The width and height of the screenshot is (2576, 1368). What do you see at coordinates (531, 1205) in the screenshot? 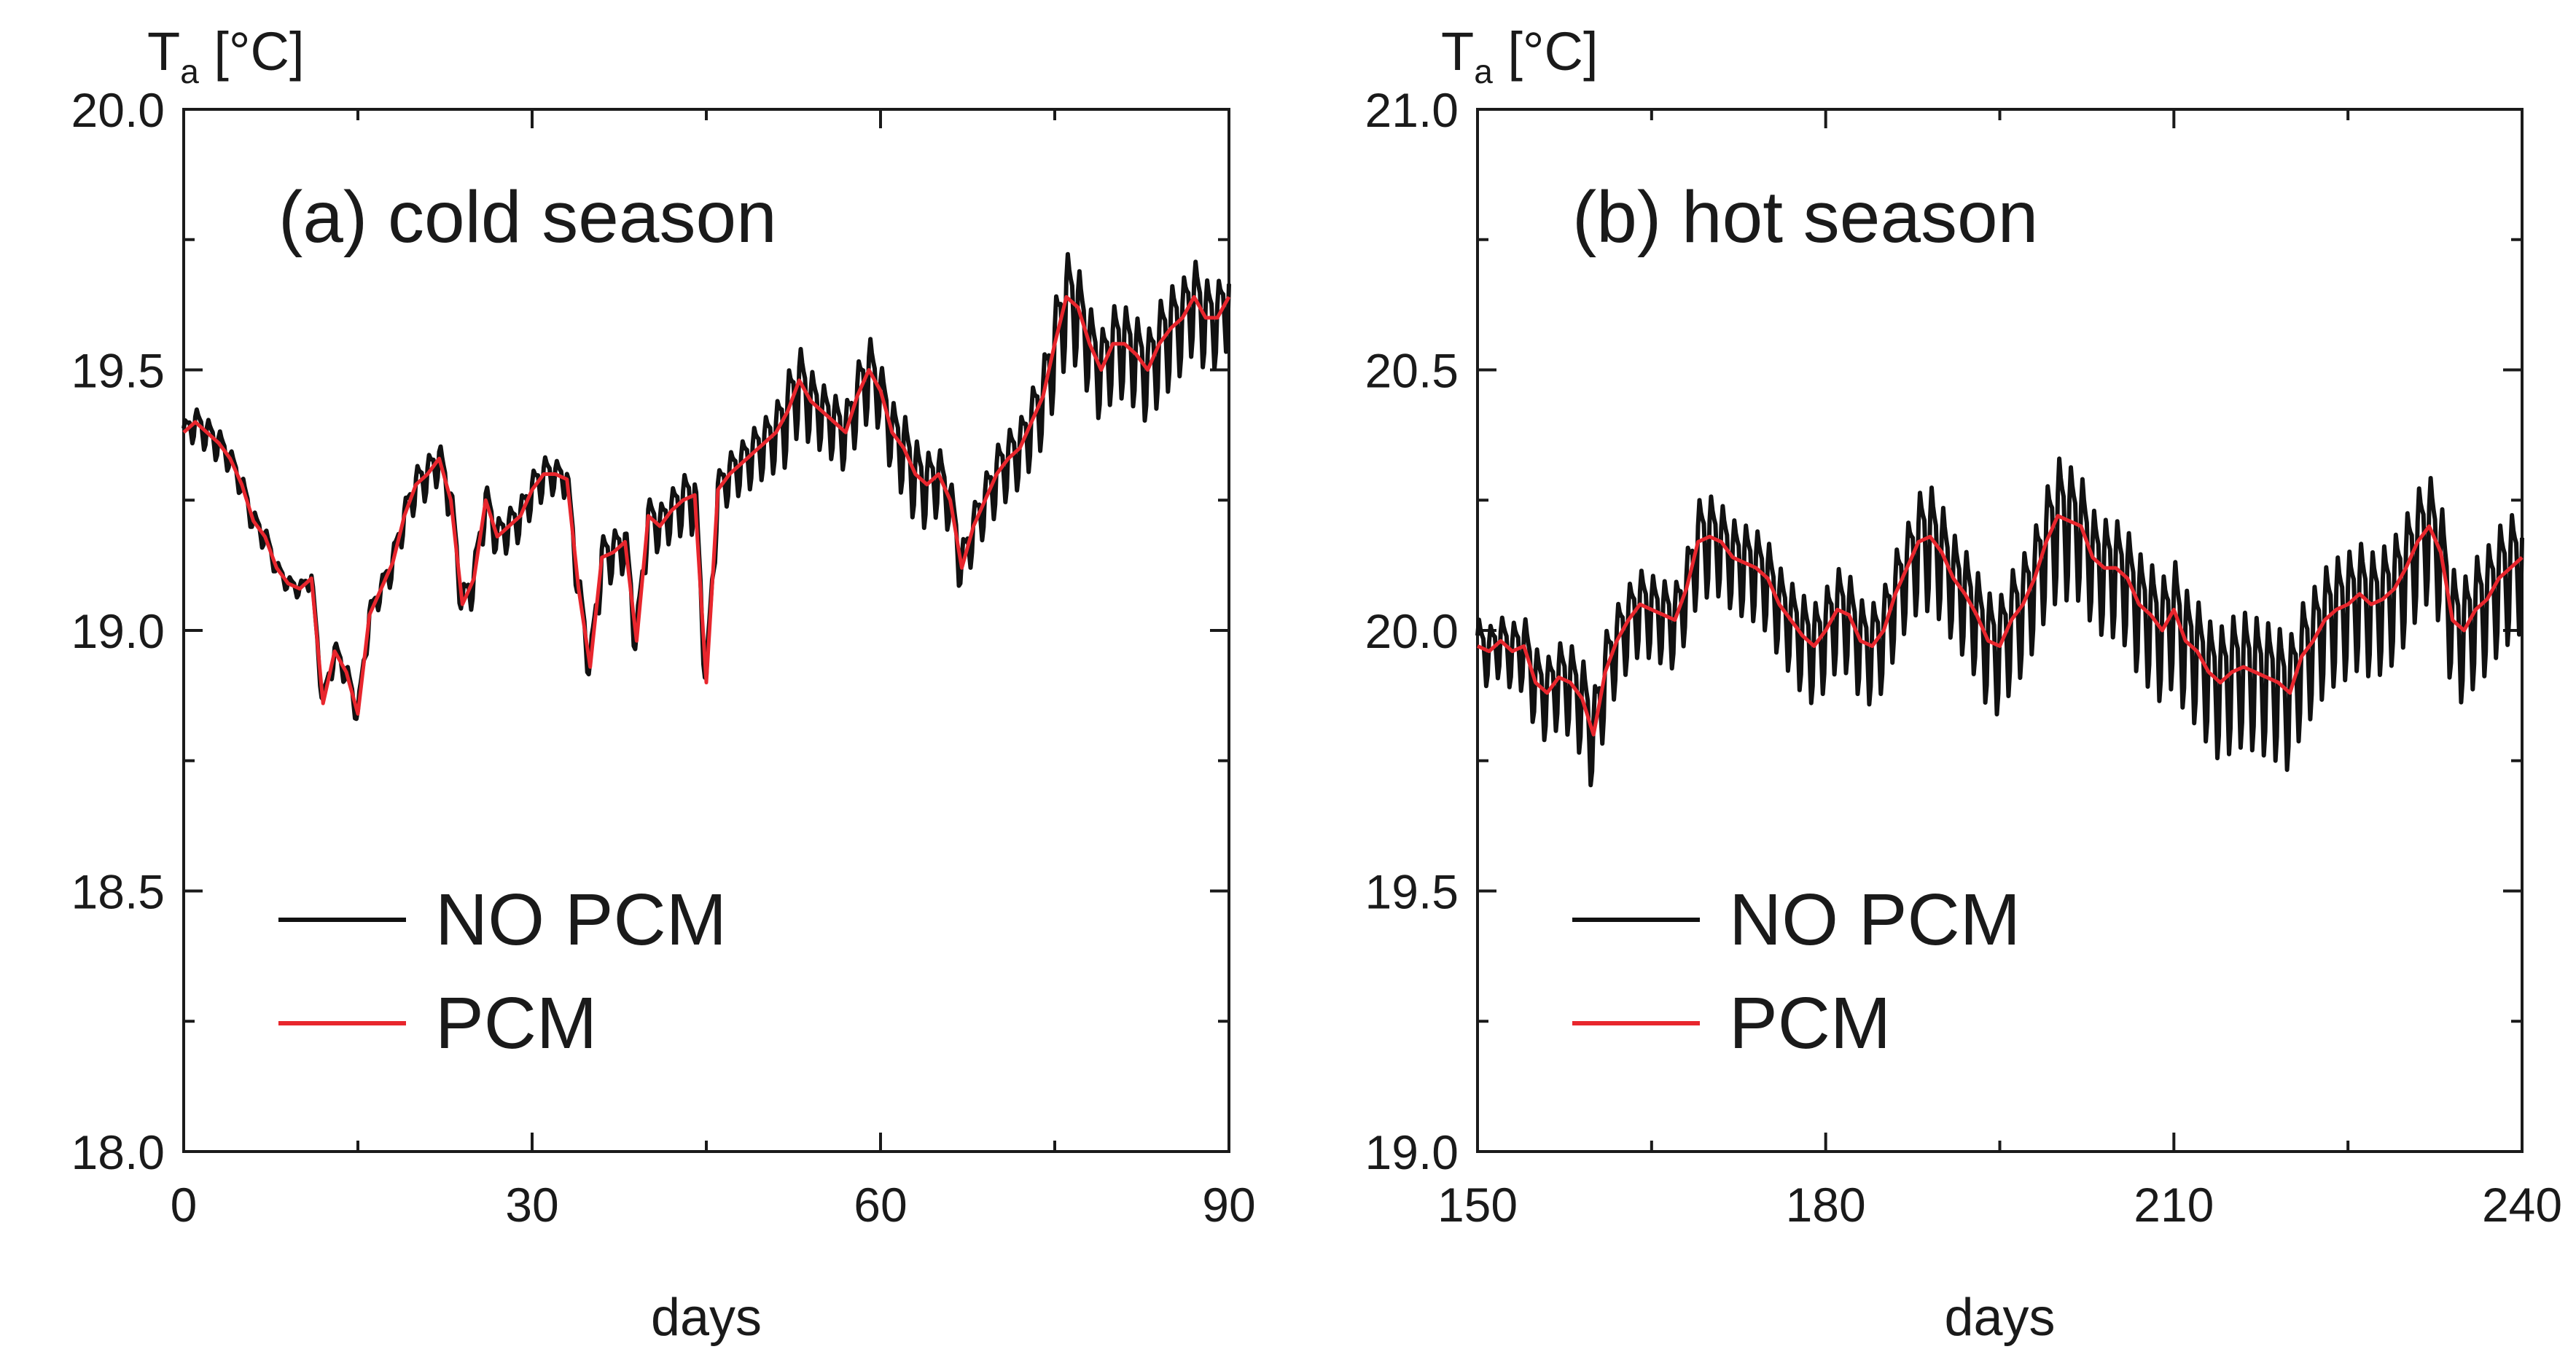
I see `x-tick-label: 30` at bounding box center [531, 1205].